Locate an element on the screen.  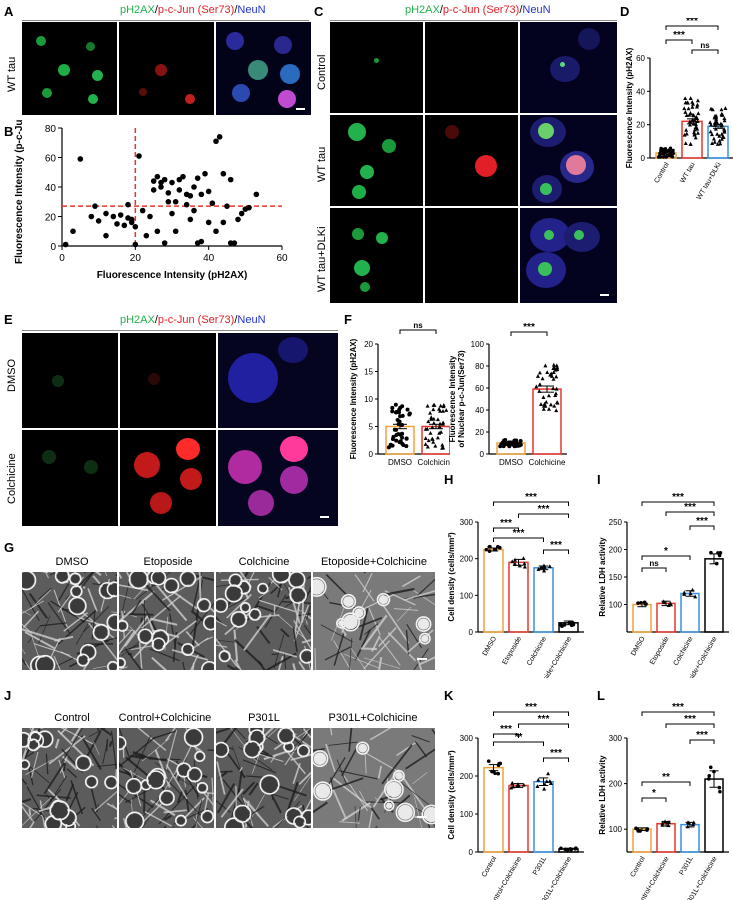
panel-letter-k: K is located at coordinates (449, 695).